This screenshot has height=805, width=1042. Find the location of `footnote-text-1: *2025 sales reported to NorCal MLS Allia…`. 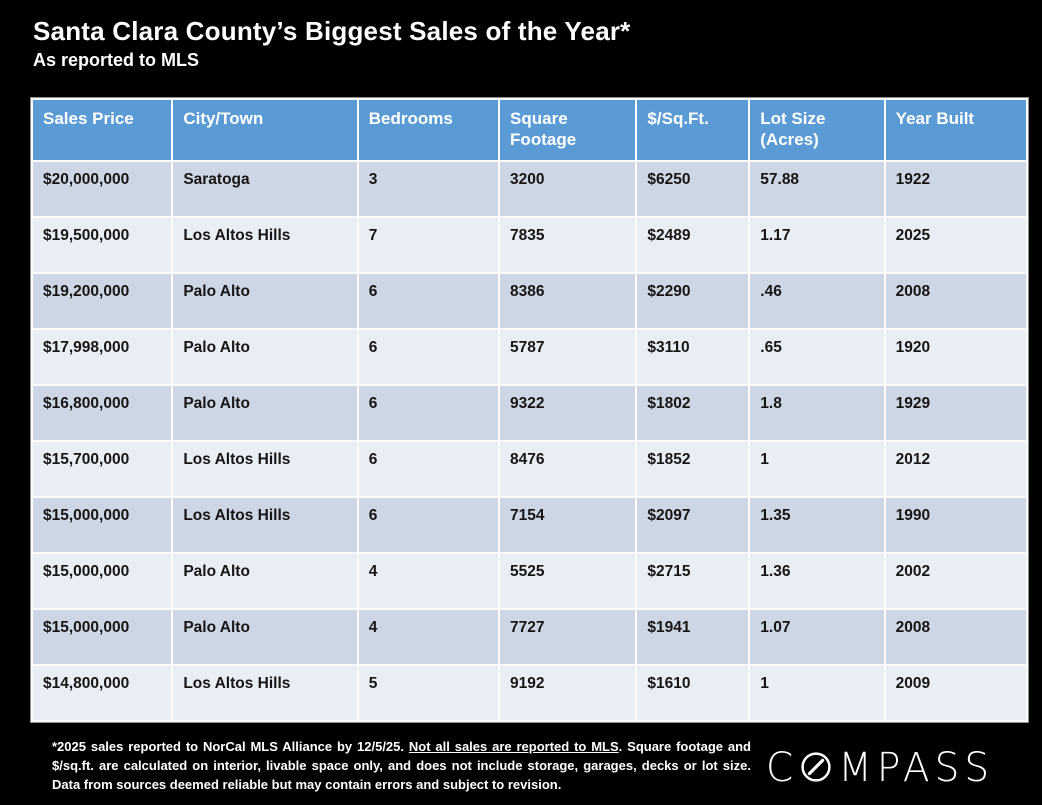

footnote-text-1: *2025 sales reported to NorCal MLS Allia… is located at coordinates (230, 746).